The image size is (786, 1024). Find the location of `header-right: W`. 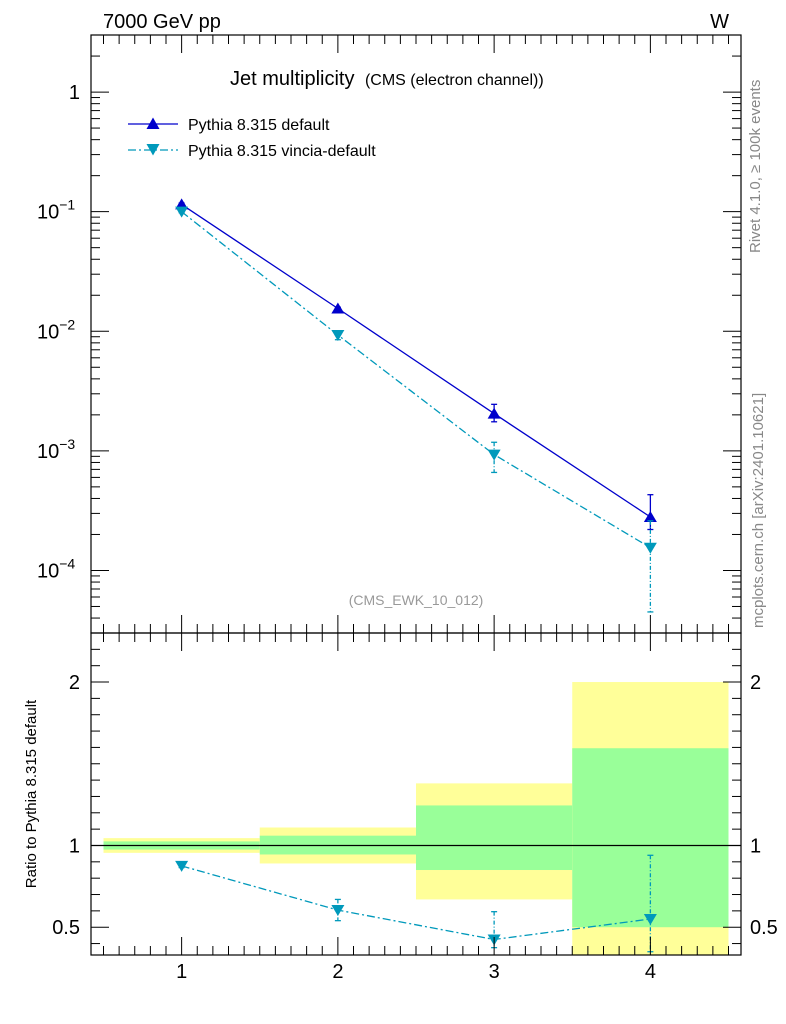

header-right: W is located at coordinates (719, 22).